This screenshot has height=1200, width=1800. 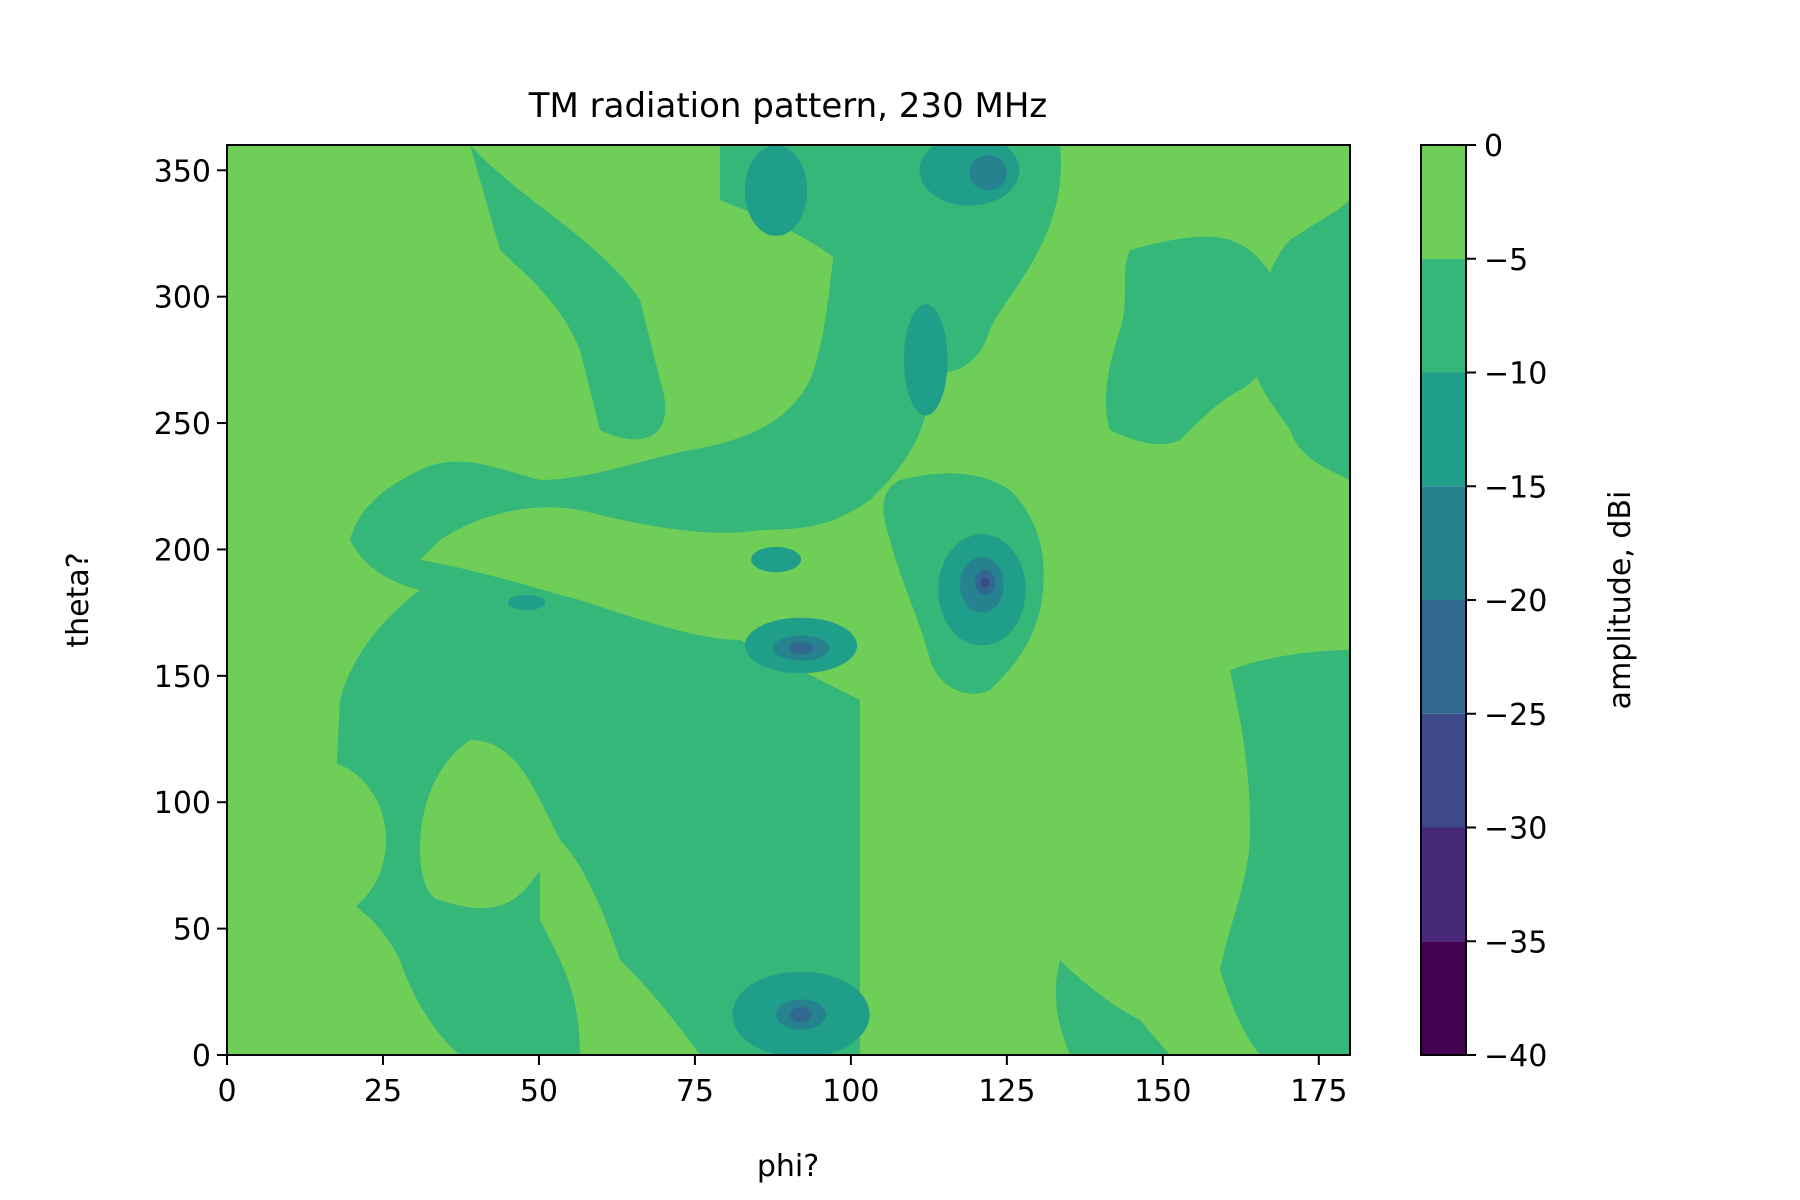 I want to click on x-tick-label: 150, so click(x=1162, y=1091).